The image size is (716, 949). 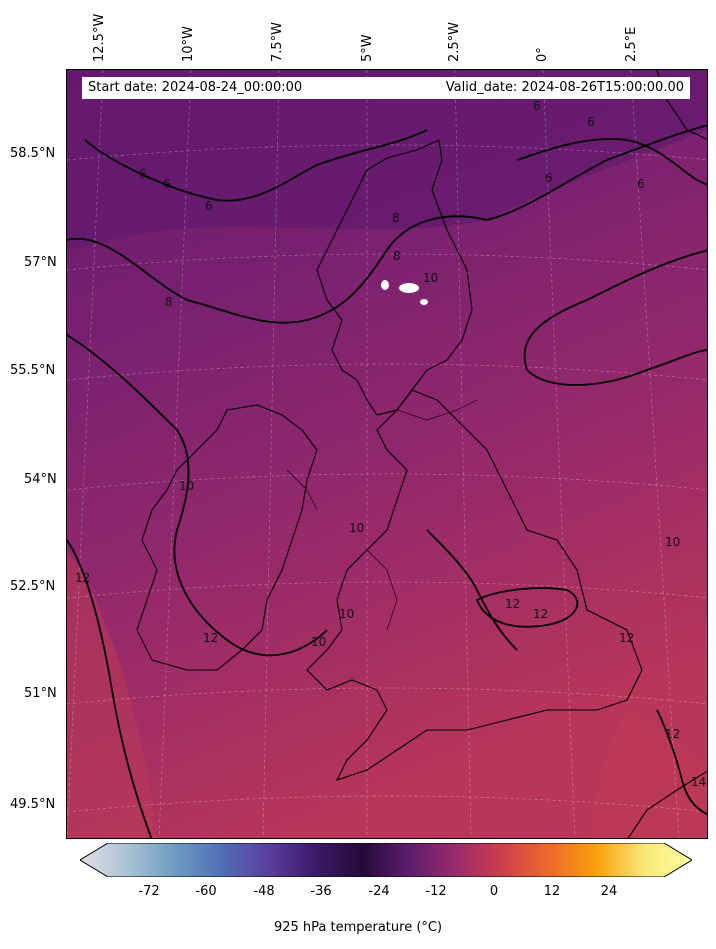 I want to click on colorbar-title: 925 hPa temperature (°C), so click(x=358, y=927).